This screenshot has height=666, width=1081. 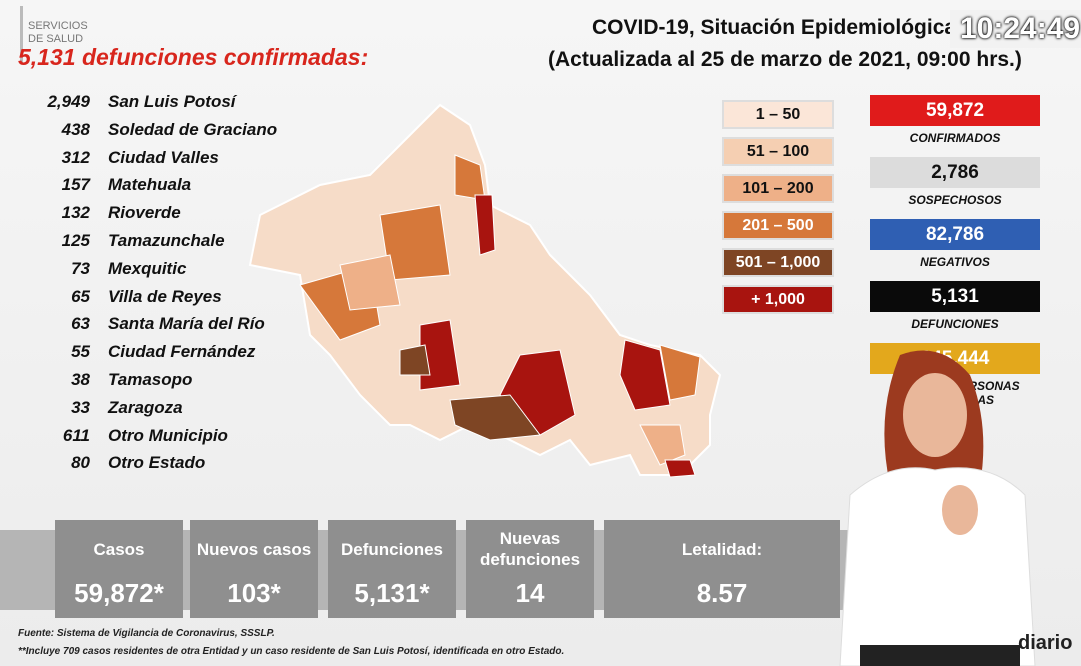 What do you see at coordinates (193, 57) in the screenshot?
I see `title: 5,131 defunciones confirmadas:` at bounding box center [193, 57].